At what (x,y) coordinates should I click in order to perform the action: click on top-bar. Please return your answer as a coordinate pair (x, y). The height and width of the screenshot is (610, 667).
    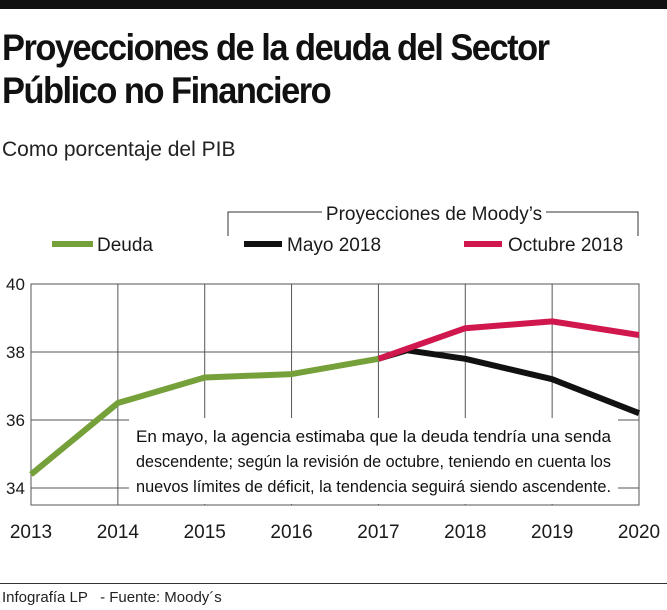
    Looking at the image, I should click on (333, 4).